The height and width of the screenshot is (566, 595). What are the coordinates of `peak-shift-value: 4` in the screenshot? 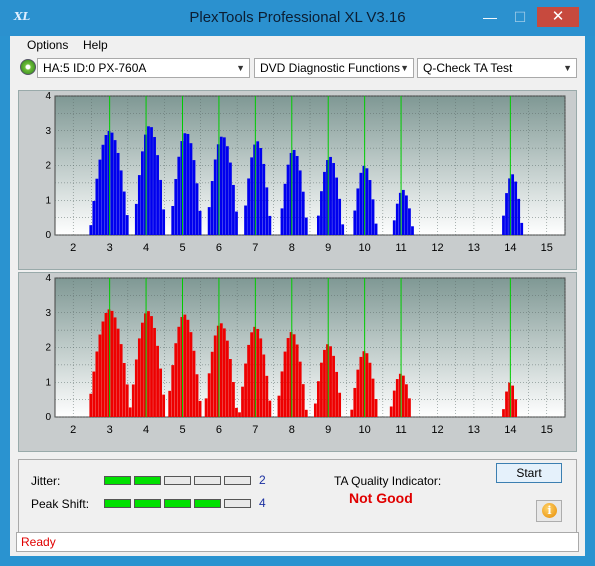 It's located at (262, 503).